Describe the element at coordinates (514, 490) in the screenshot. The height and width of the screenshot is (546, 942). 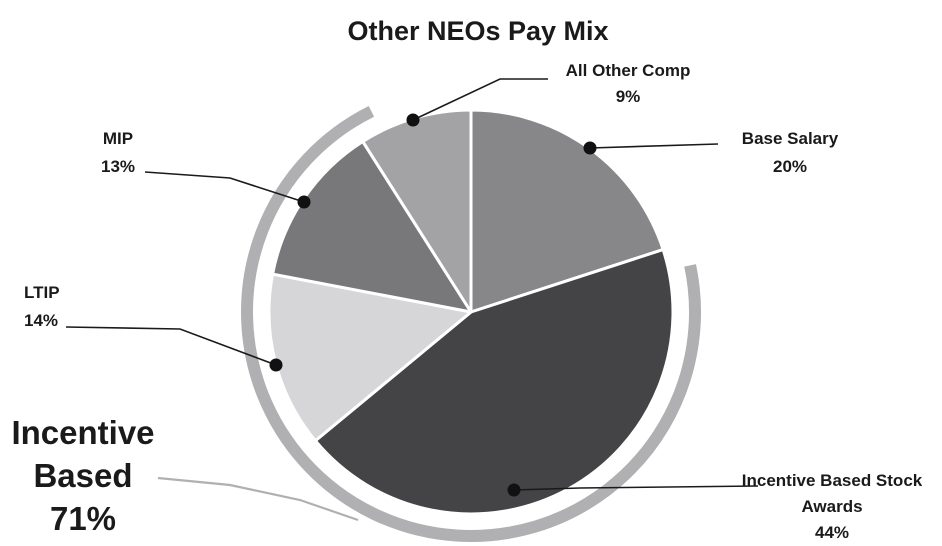
I see `leader-dot-stock-awards` at that location.